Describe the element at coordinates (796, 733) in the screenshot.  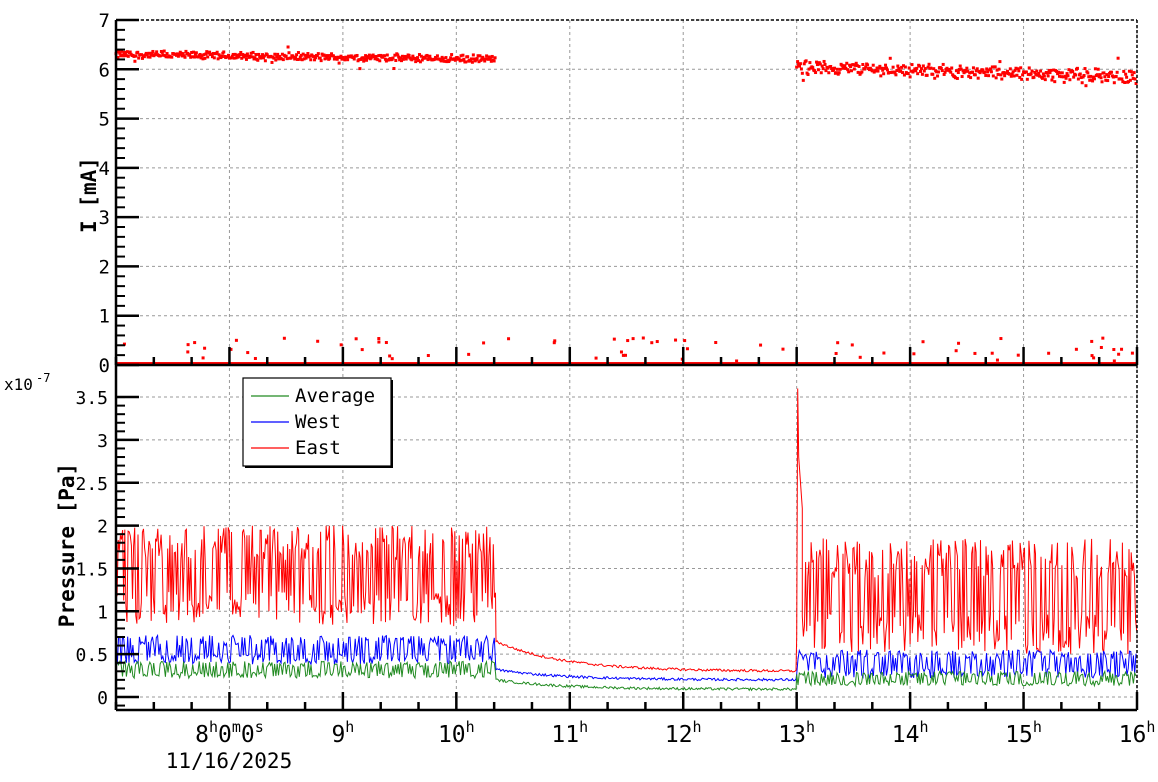
I see `x-tick-label: 13h` at that location.